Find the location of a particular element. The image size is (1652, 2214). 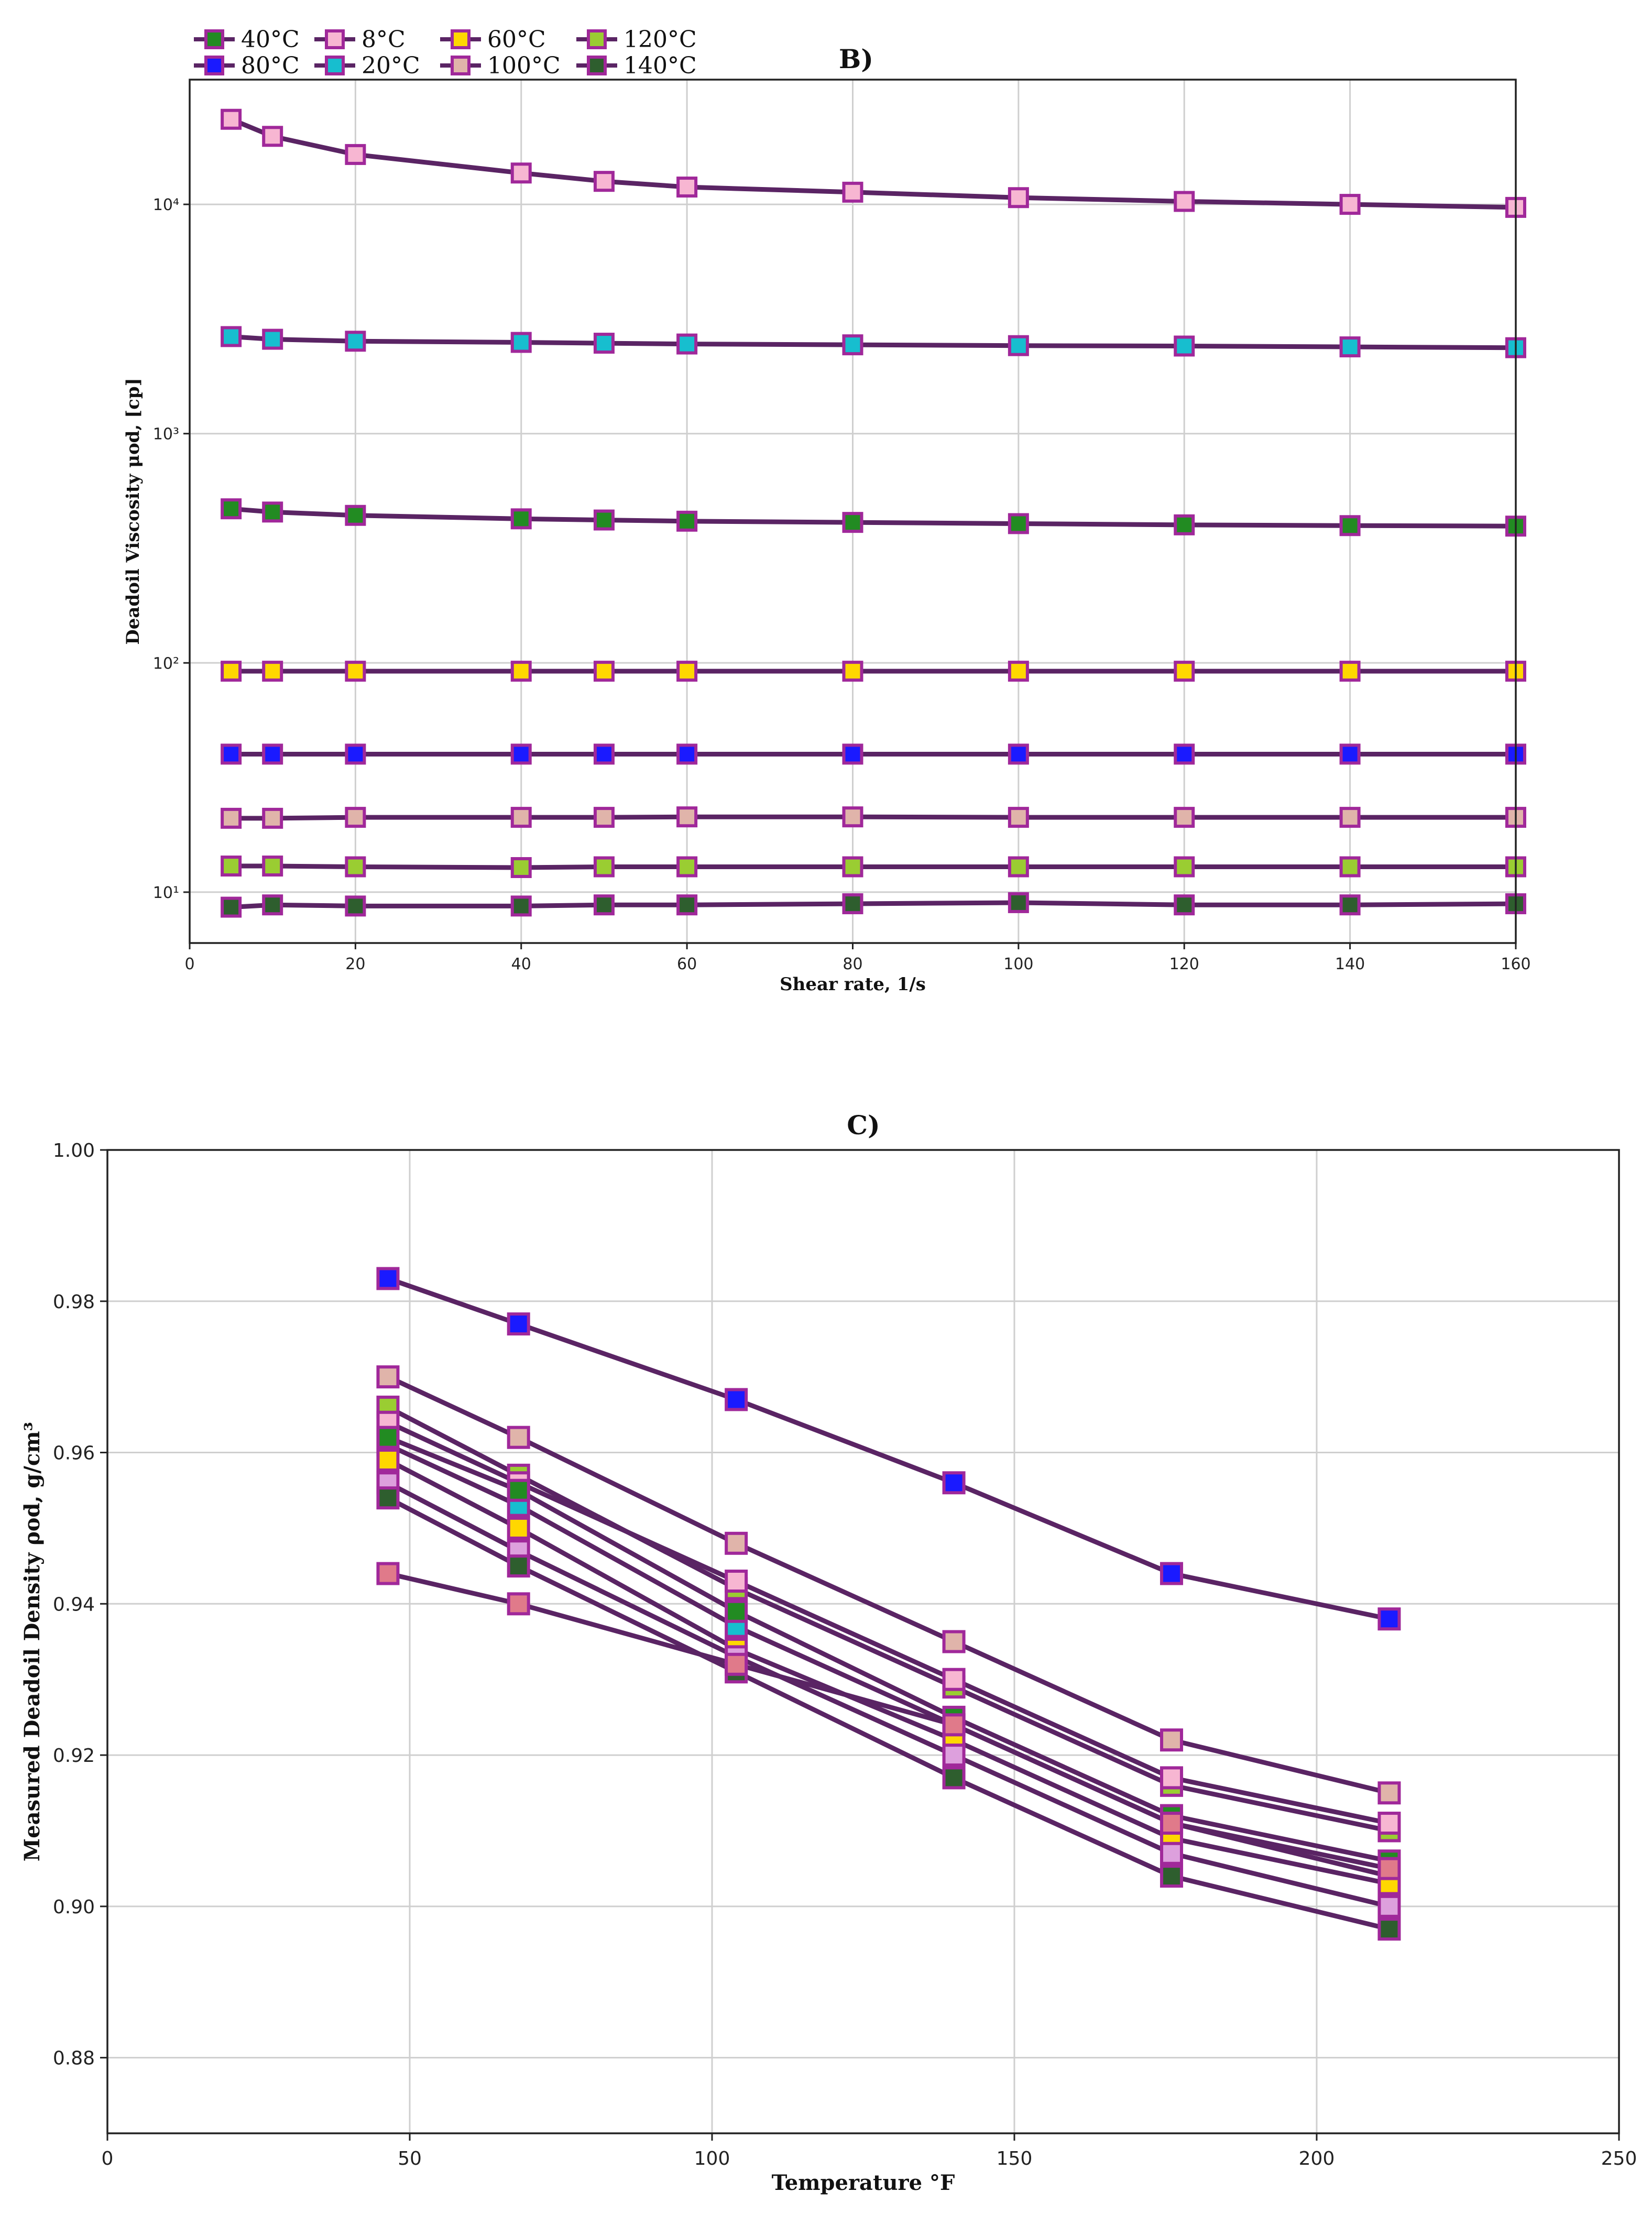

chart-b-title: B) is located at coordinates (856, 58).